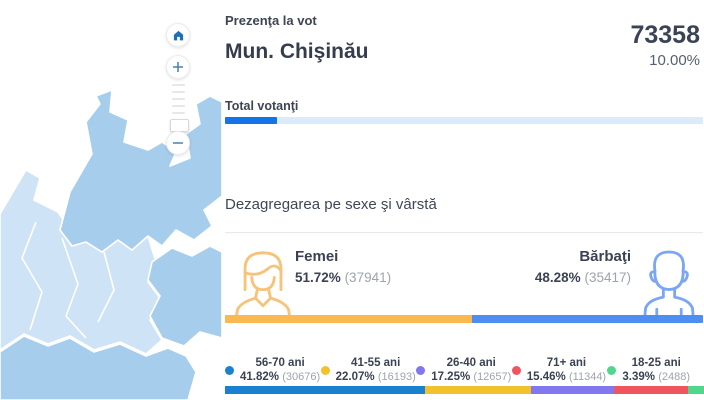  Describe the element at coordinates (343, 266) in the screenshot. I see `female-stats: Femei 51.72% (37941)` at that location.